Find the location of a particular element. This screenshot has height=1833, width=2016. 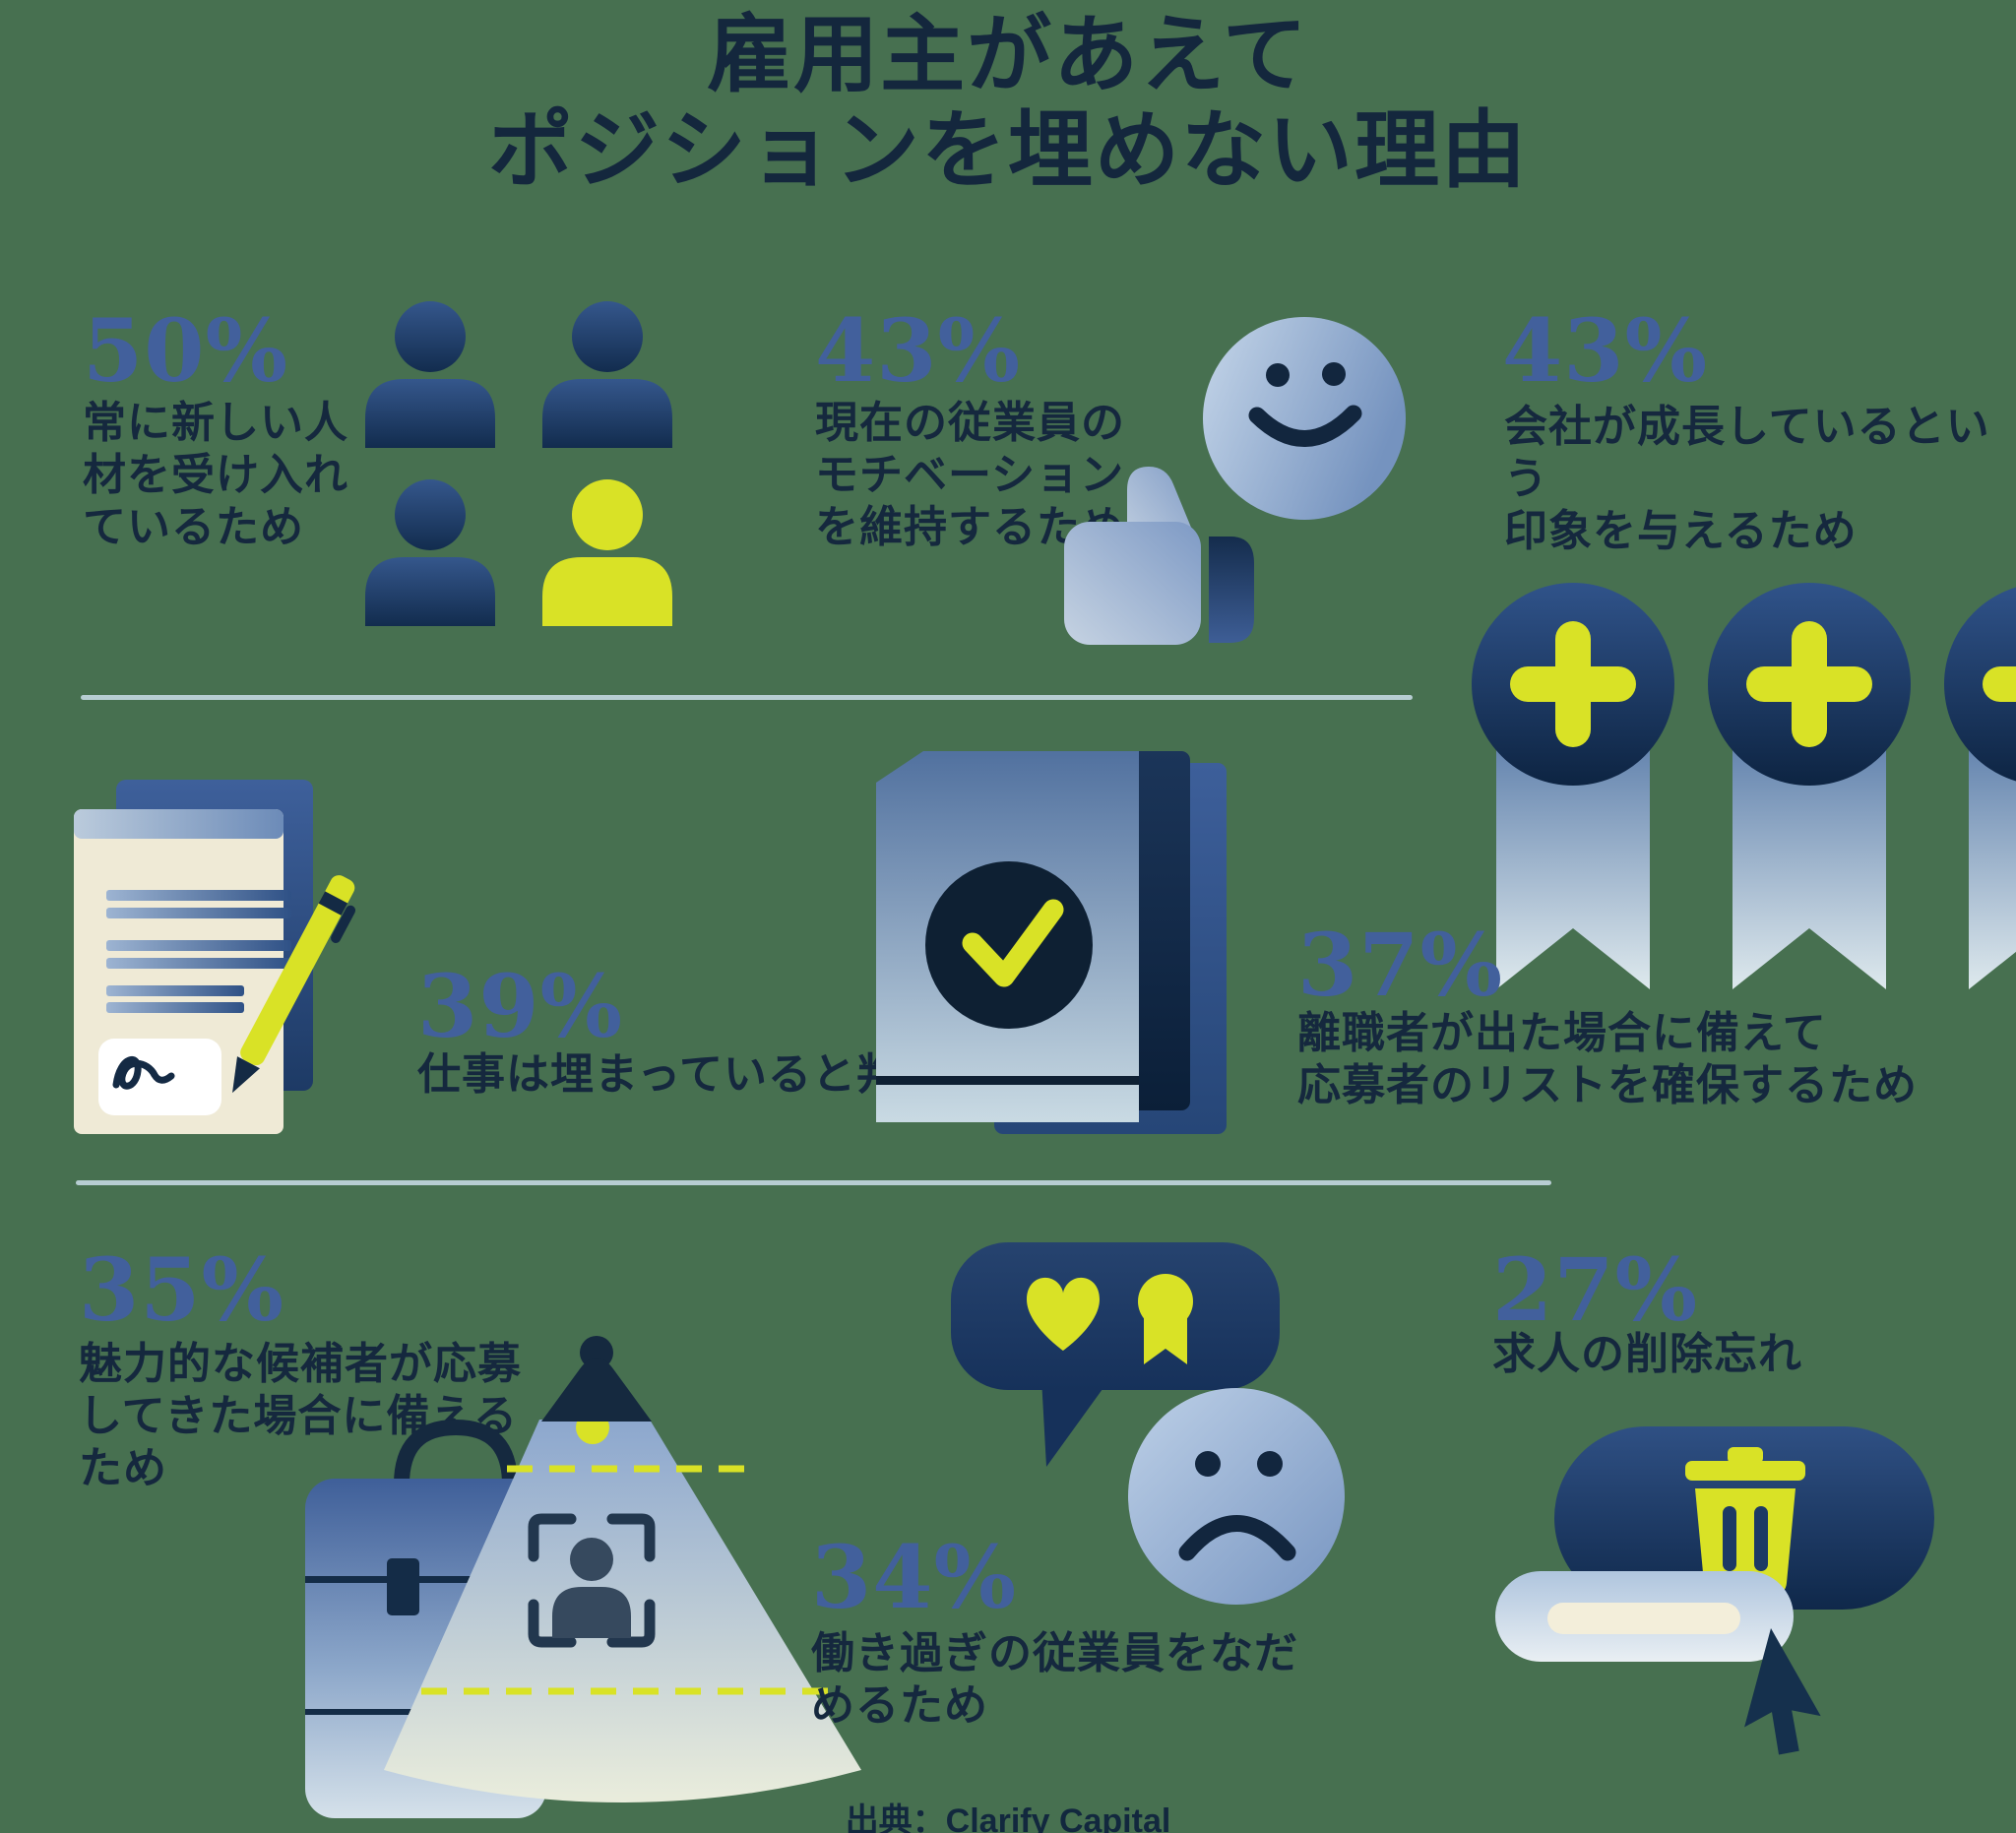

page-title: 雇用主があえて ポジションを埋めない理由 is located at coordinates (1008, 104).